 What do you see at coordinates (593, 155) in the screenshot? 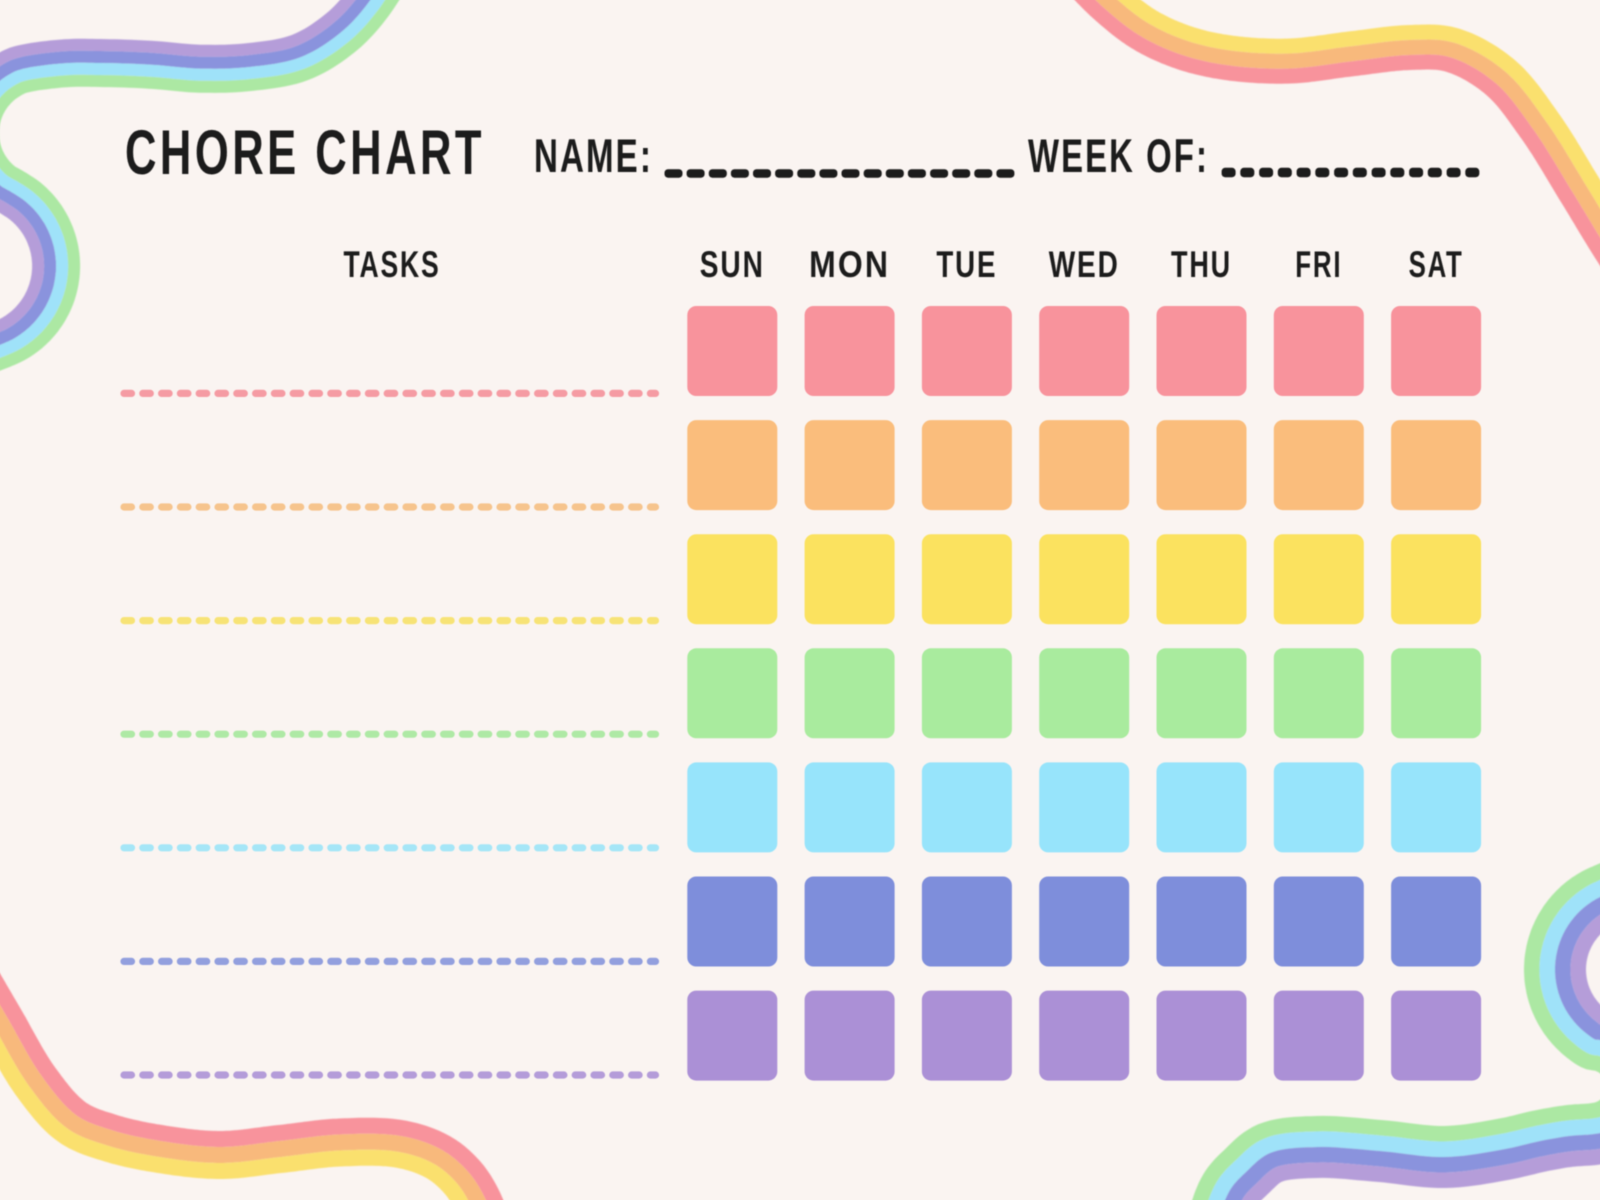
I see `svg-text: NAME:` at bounding box center [593, 155].